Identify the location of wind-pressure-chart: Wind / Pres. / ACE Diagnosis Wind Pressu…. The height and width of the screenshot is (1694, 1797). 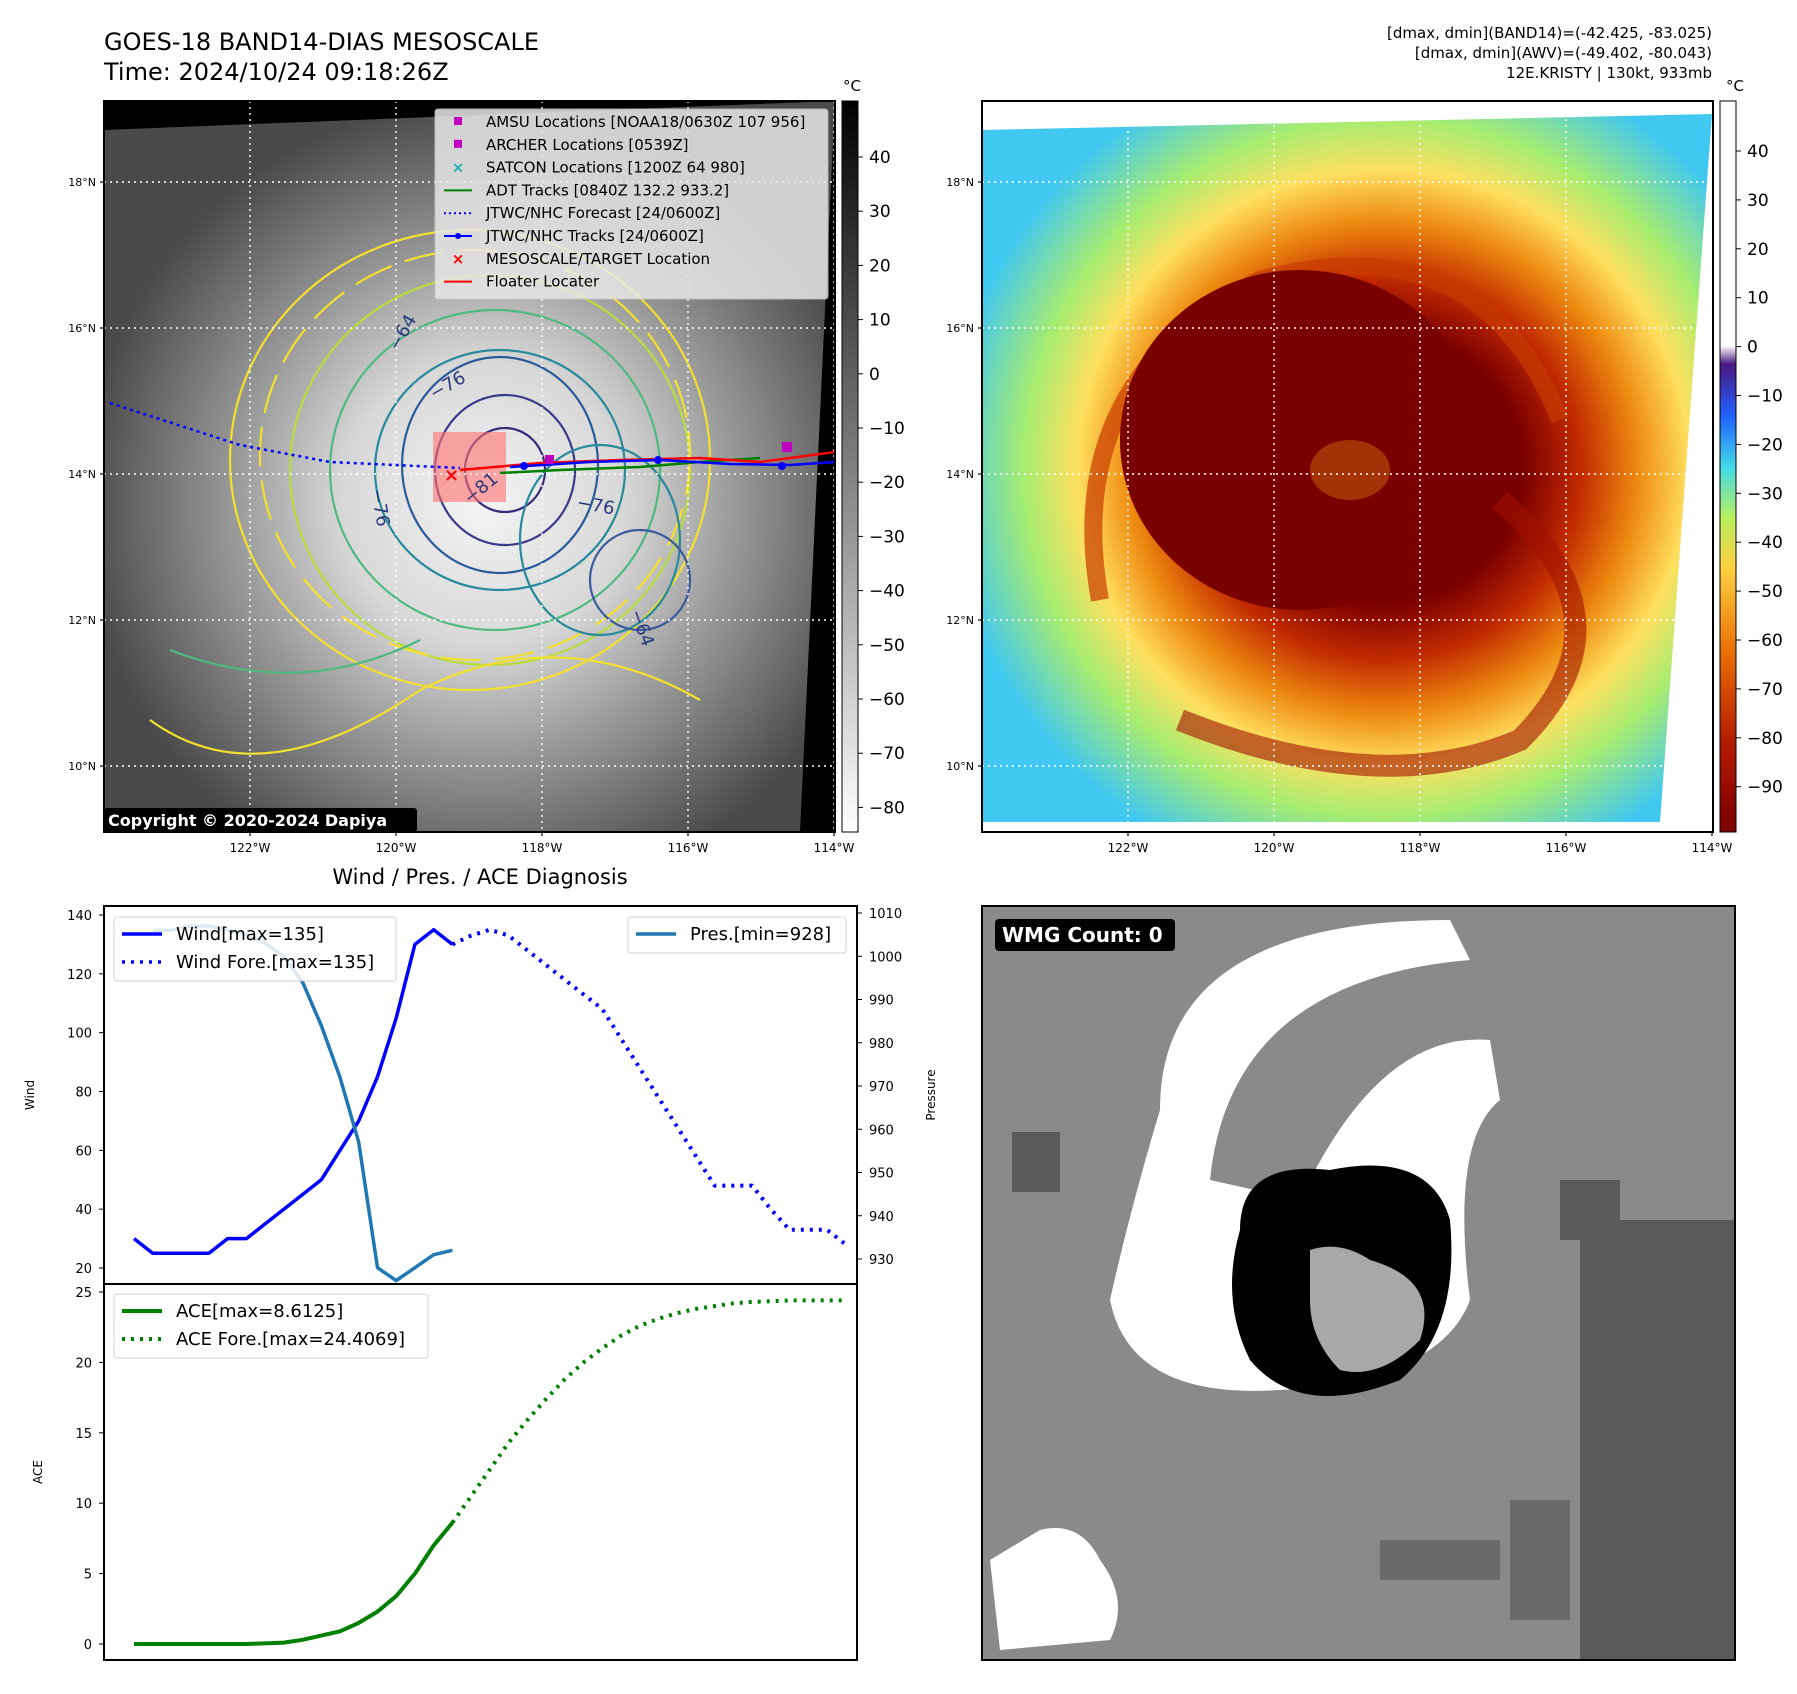
(480, 1074).